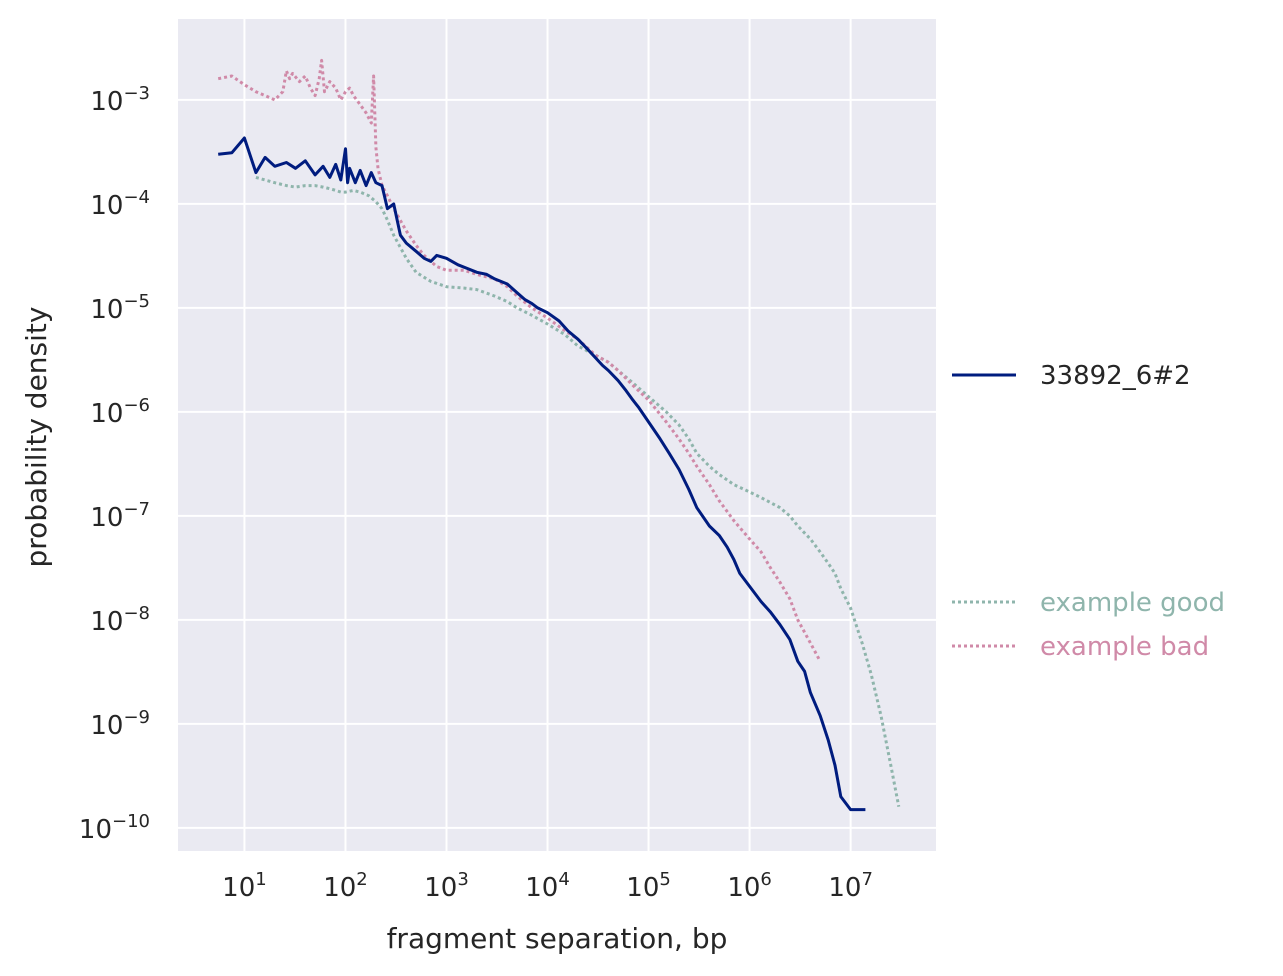 This screenshot has width=1283, height=976. What do you see at coordinates (120, 308) in the screenshot?
I see `y-tick-label: 10⁻⁵` at bounding box center [120, 308].